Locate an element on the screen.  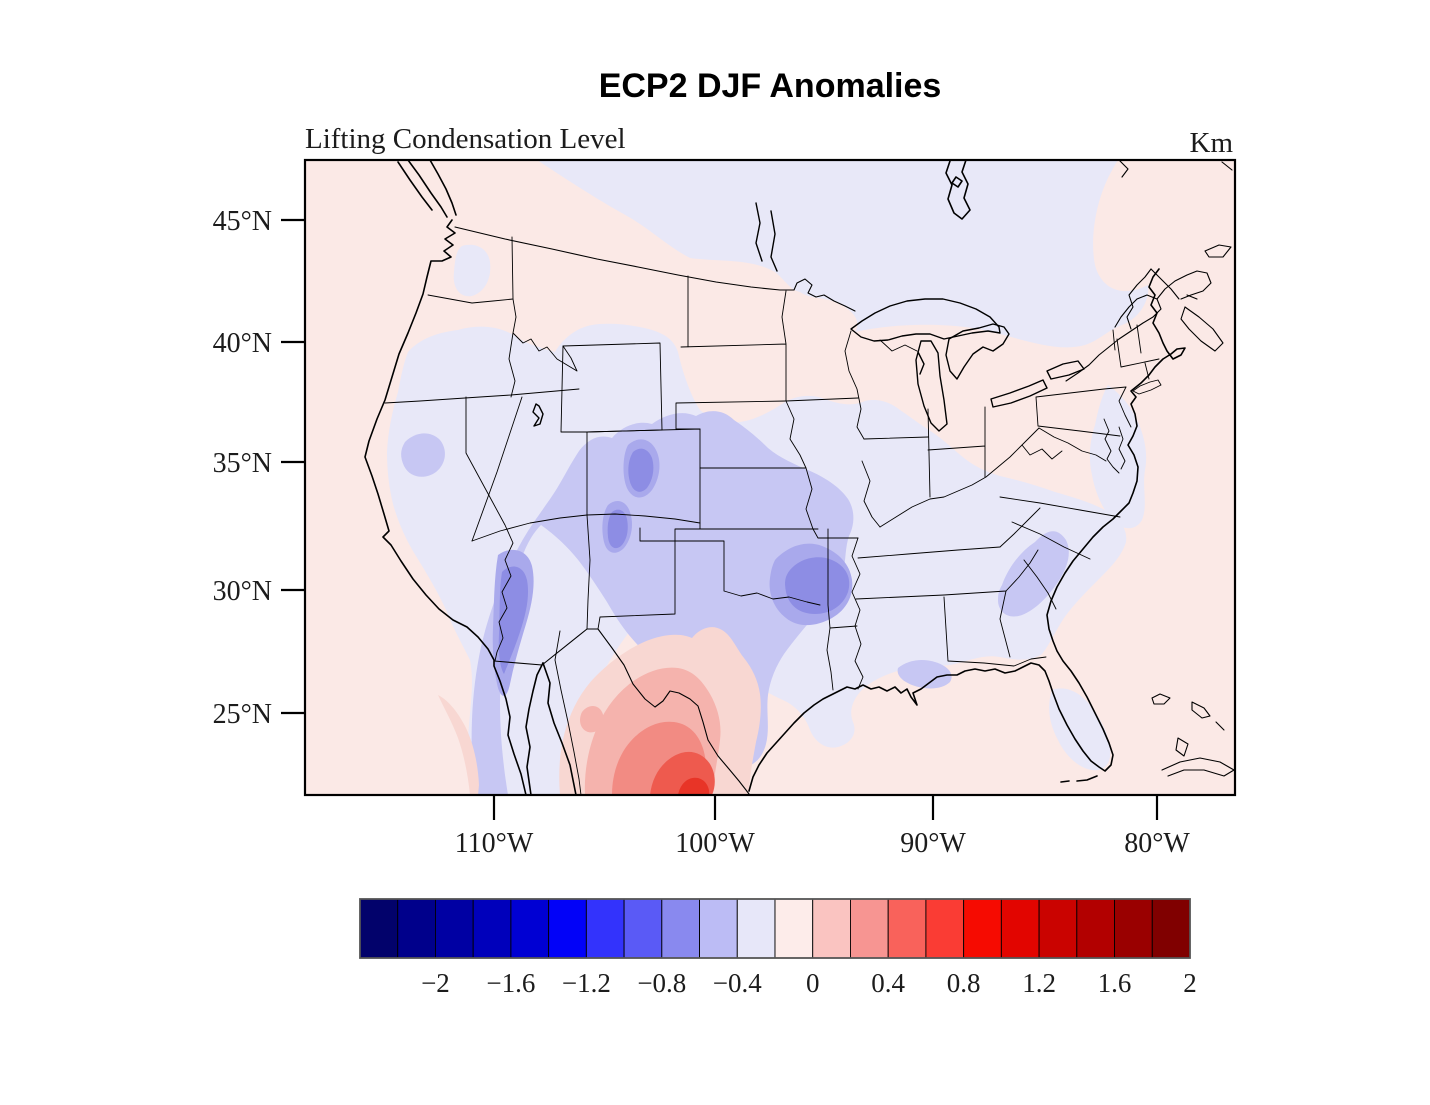
lat-tick-label: 30°N is located at coordinates (242, 591).